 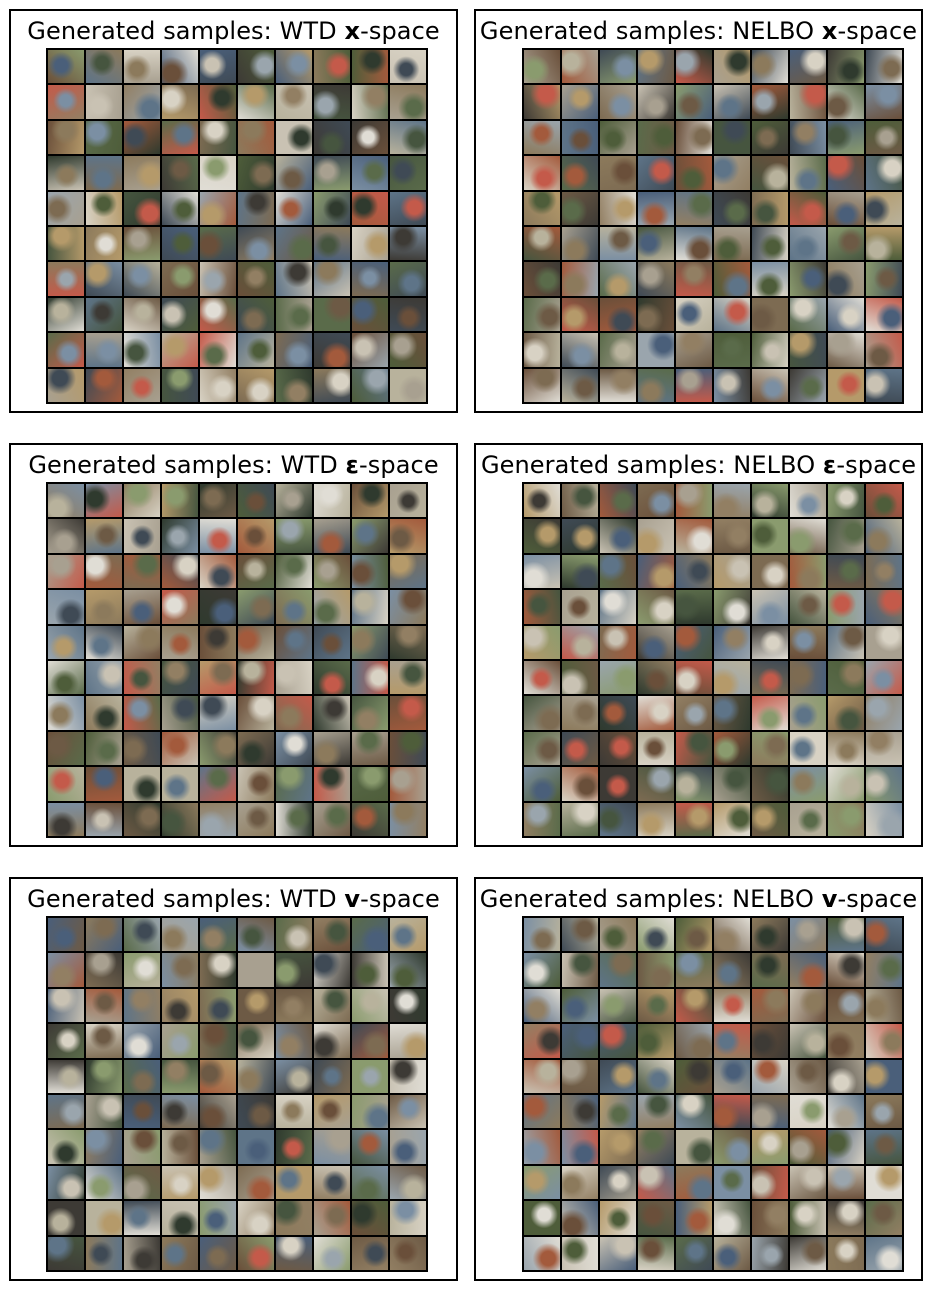 What do you see at coordinates (698, 211) in the screenshot?
I see `panel-nelbo-x: Generated samples: NELBO x-space` at bounding box center [698, 211].